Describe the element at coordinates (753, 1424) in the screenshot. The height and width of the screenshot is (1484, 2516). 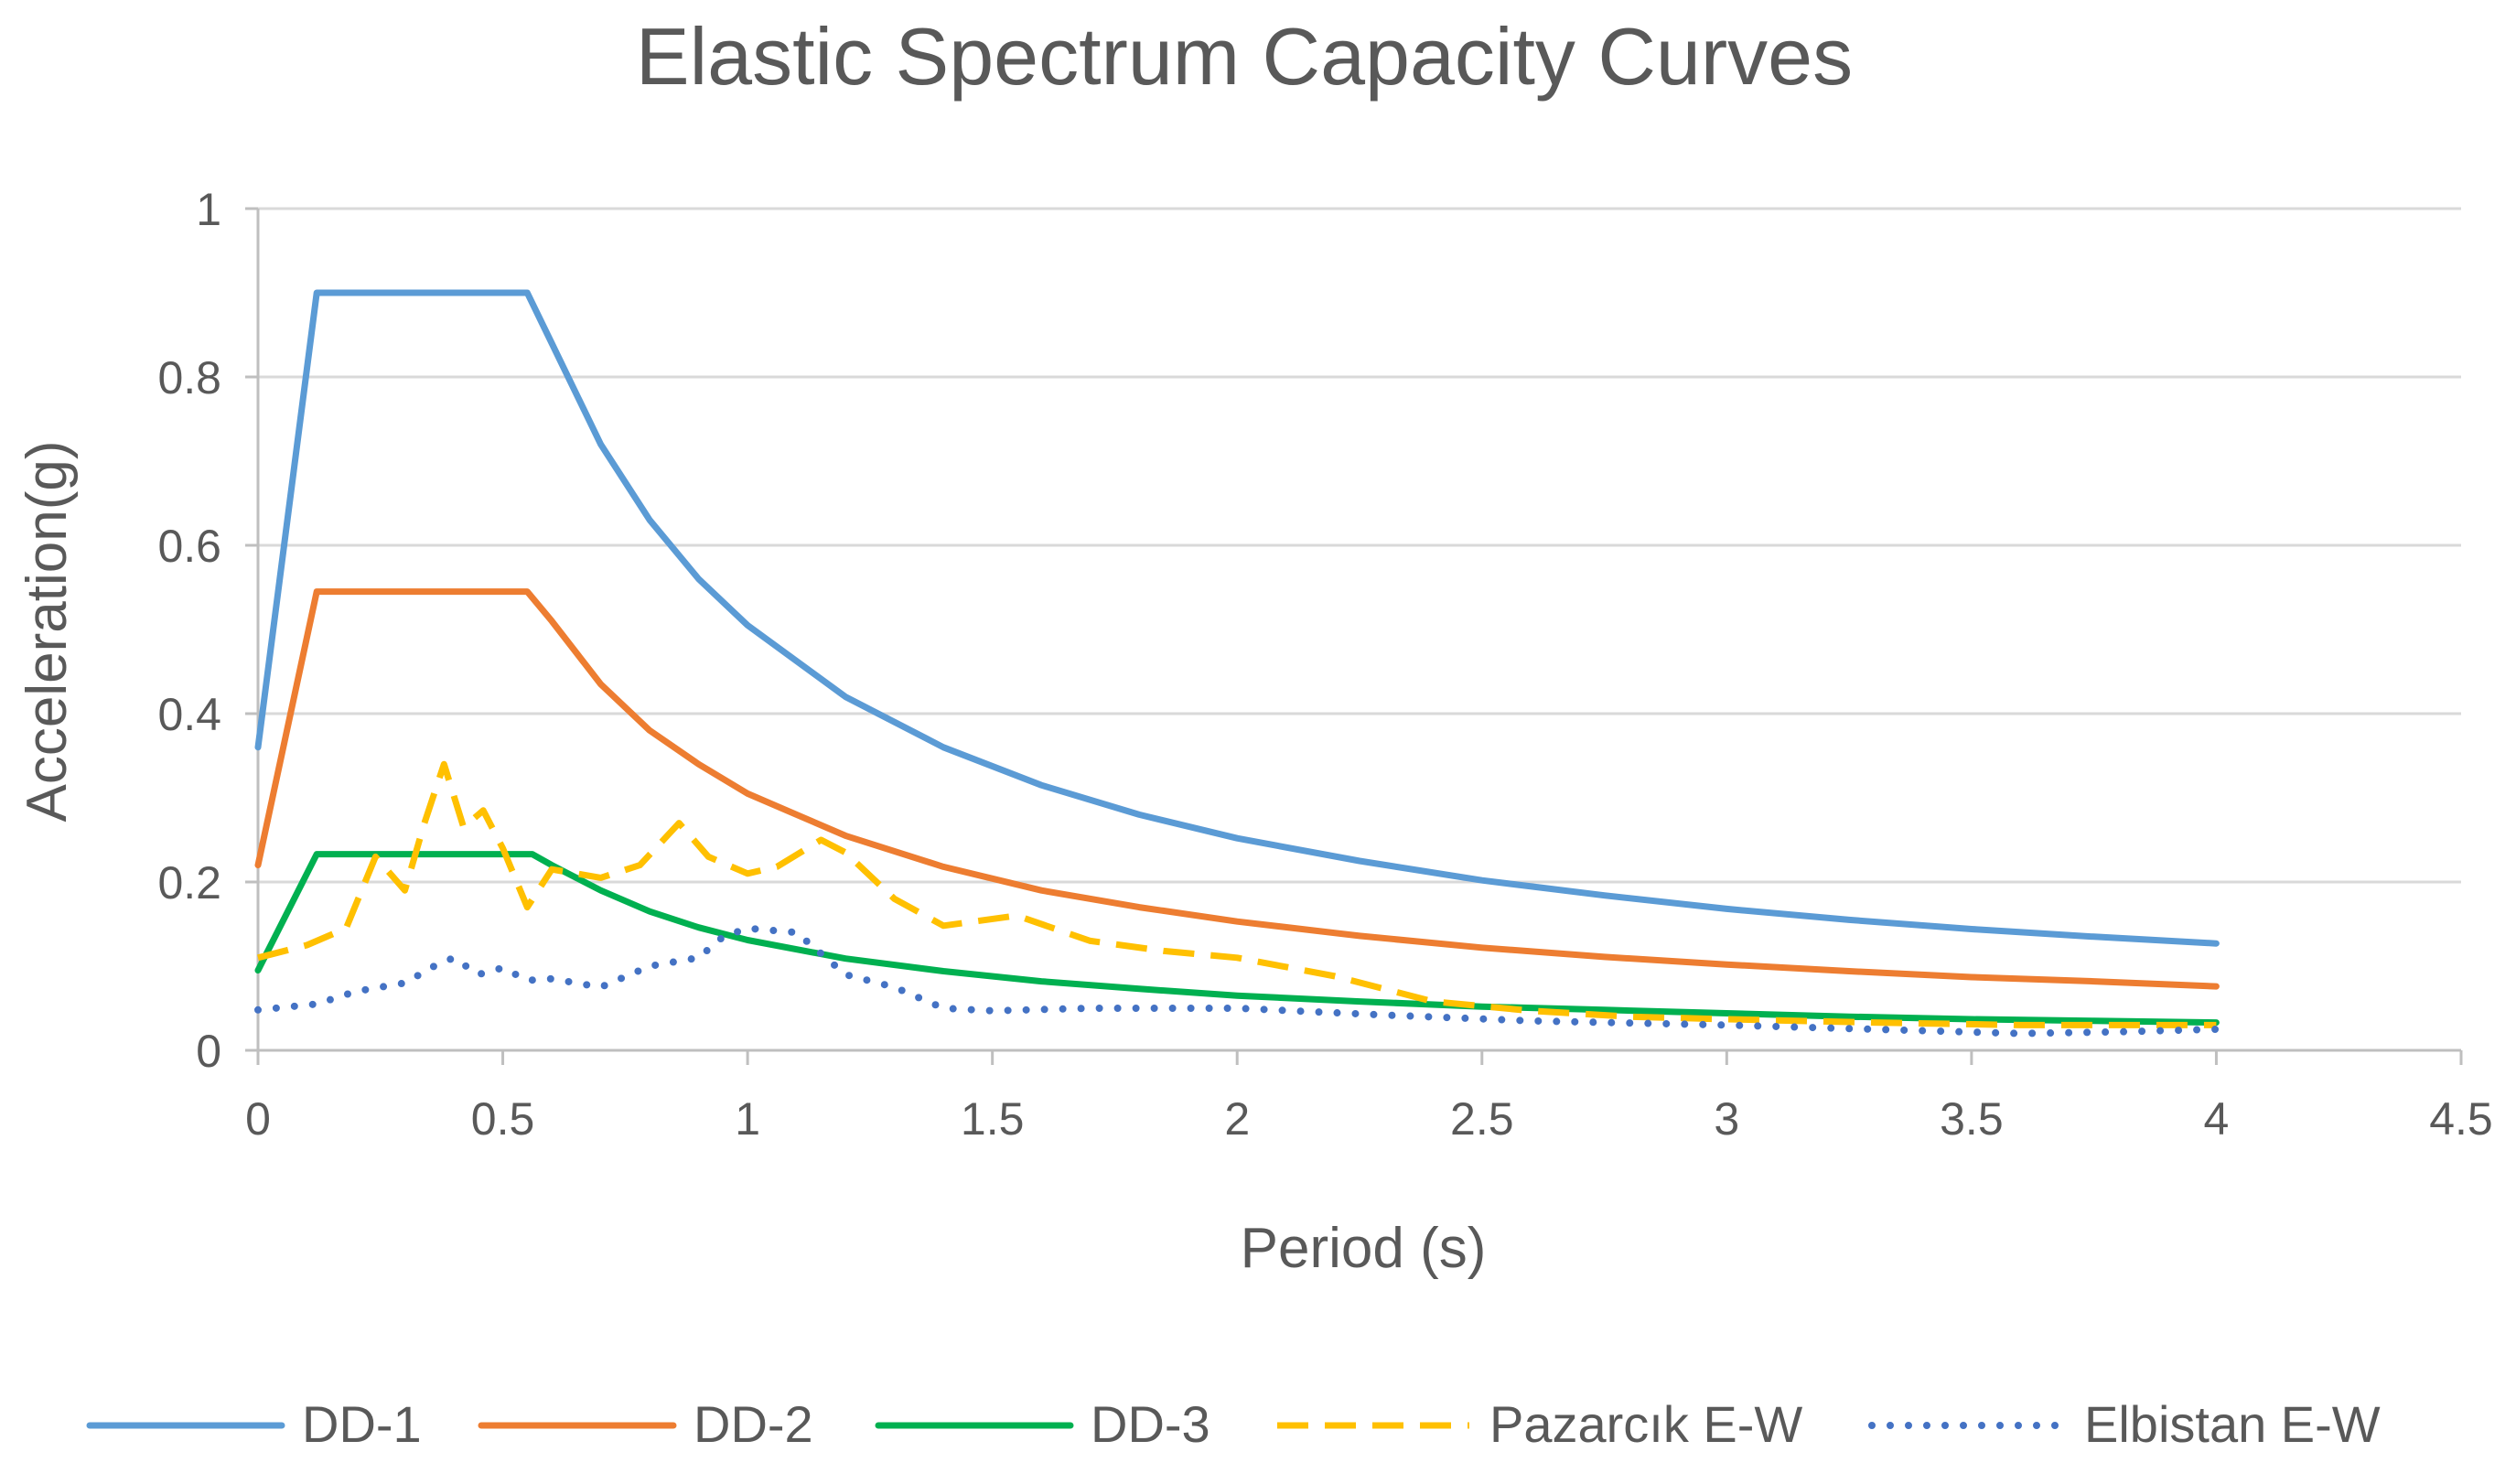
I see `legend-label-dd-2: DD-2` at that location.